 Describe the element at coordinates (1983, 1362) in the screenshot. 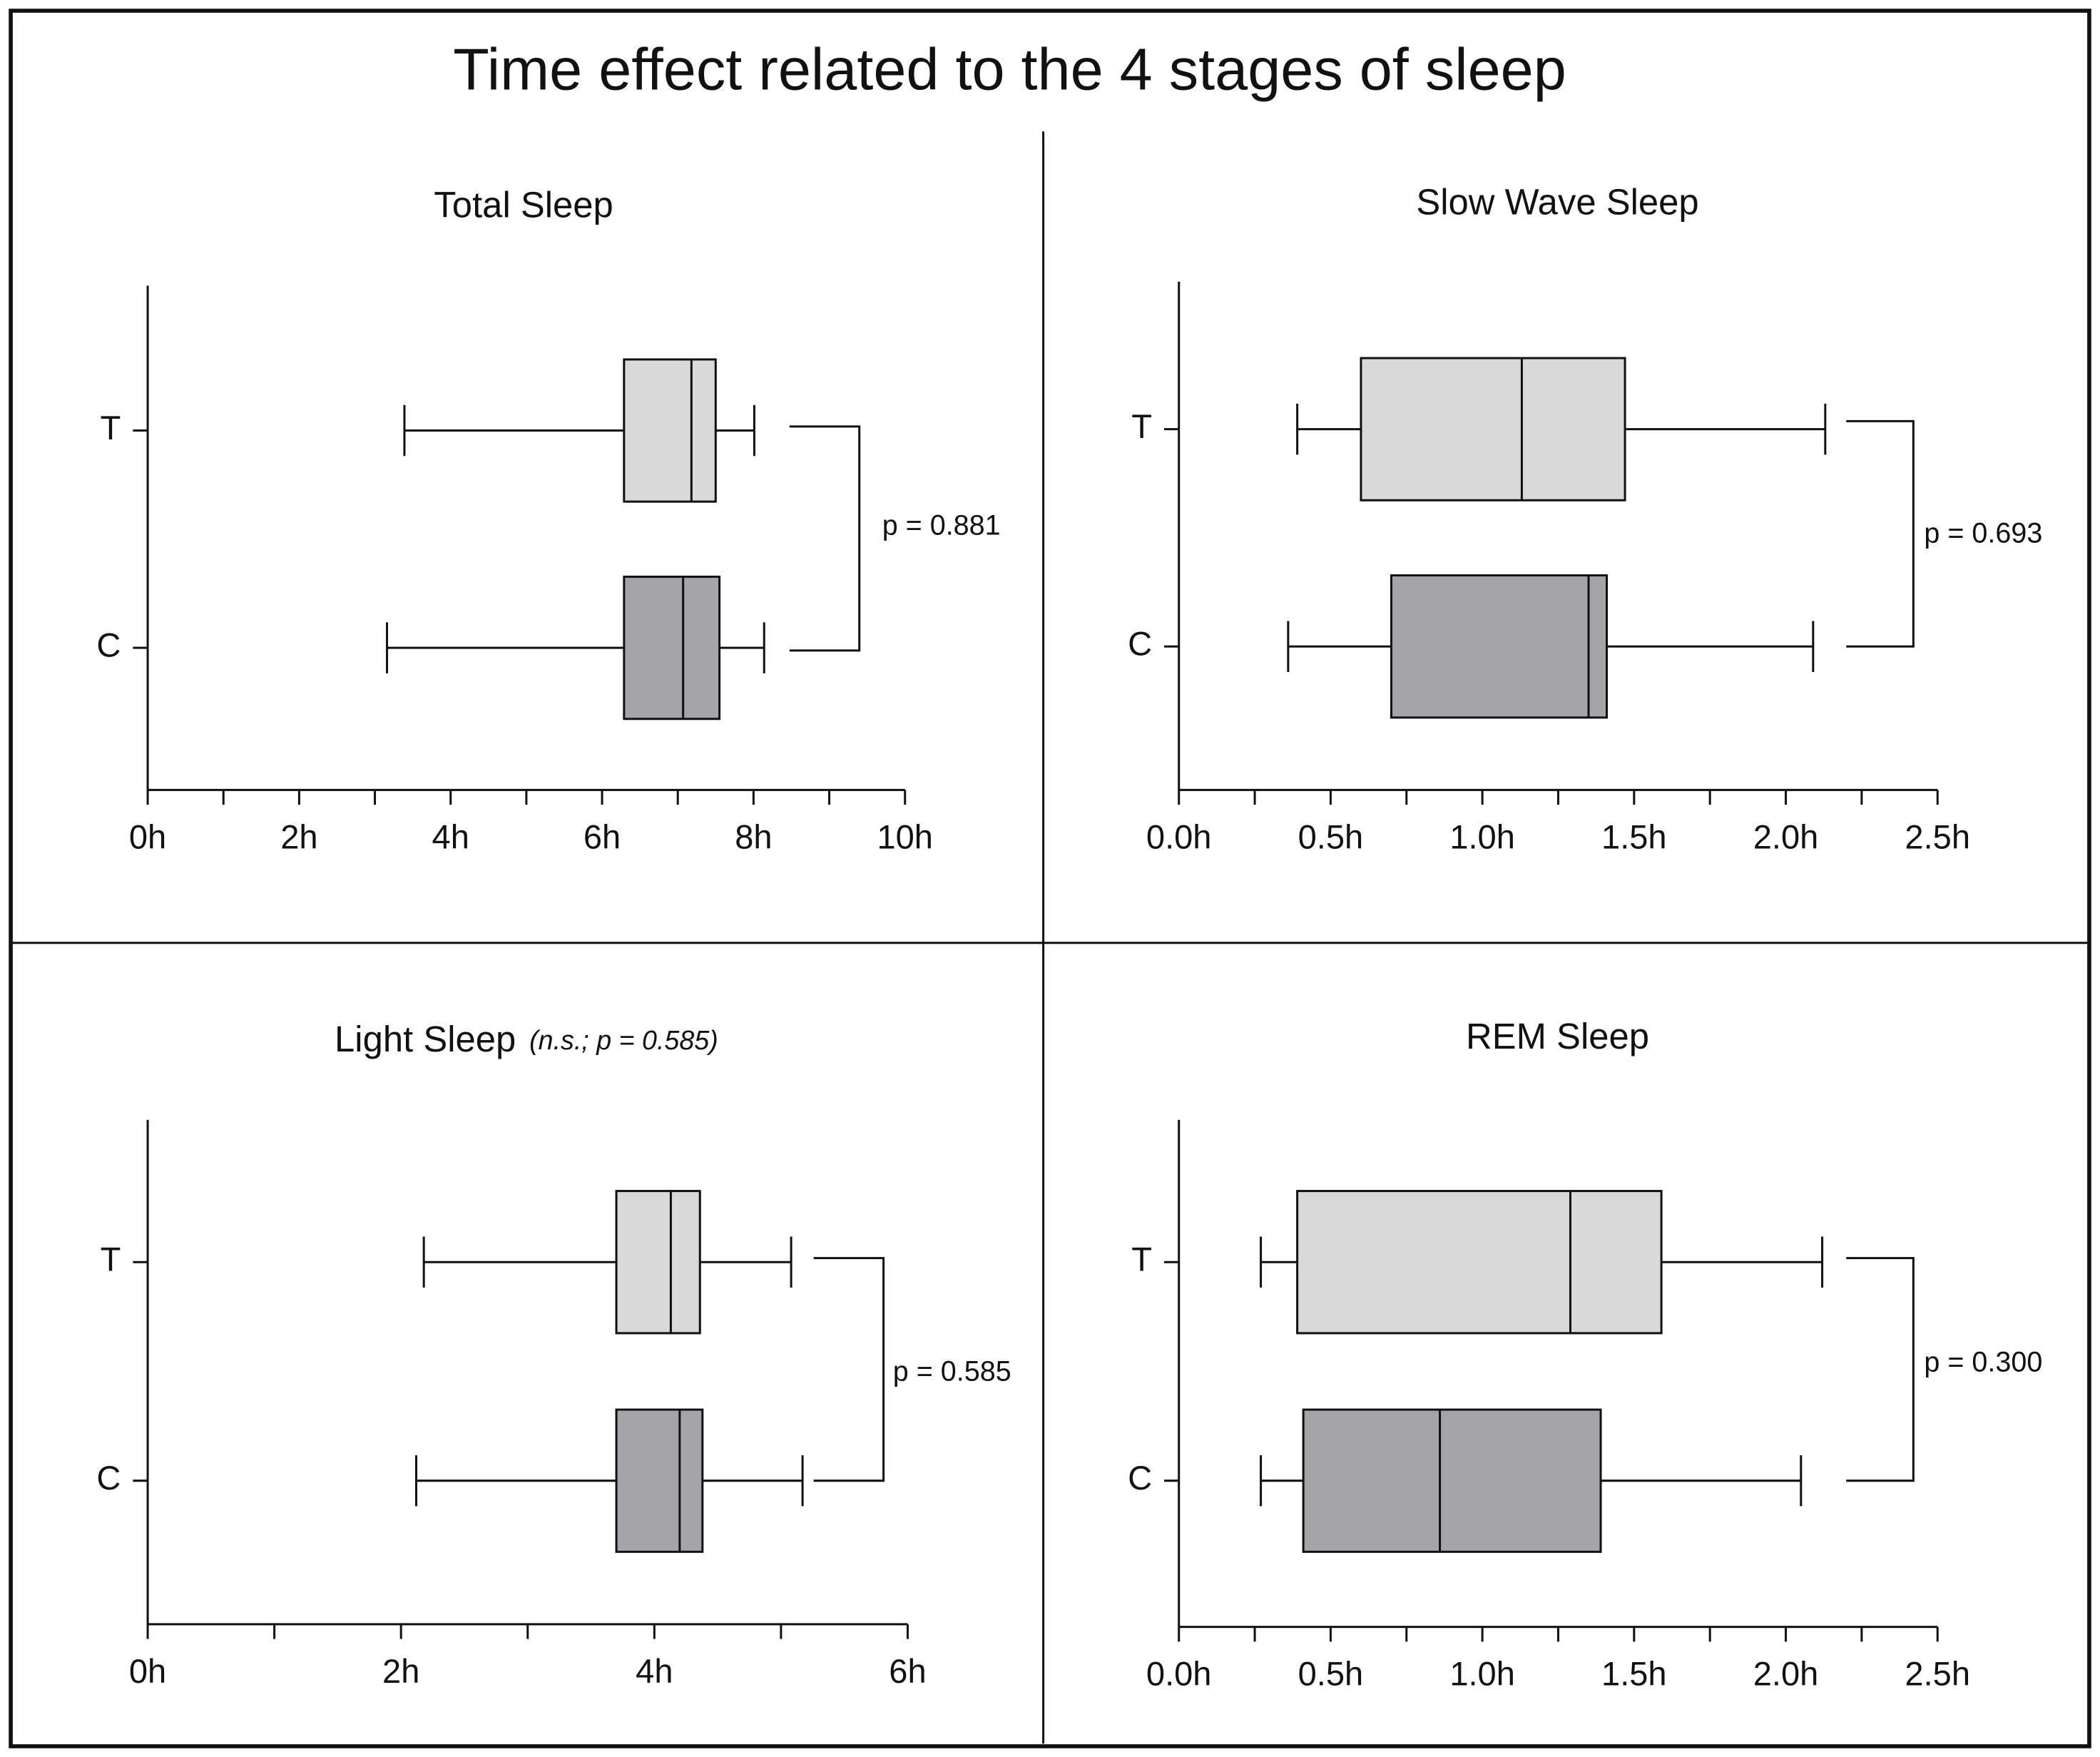

I see `annotation: p = 0.300` at that location.